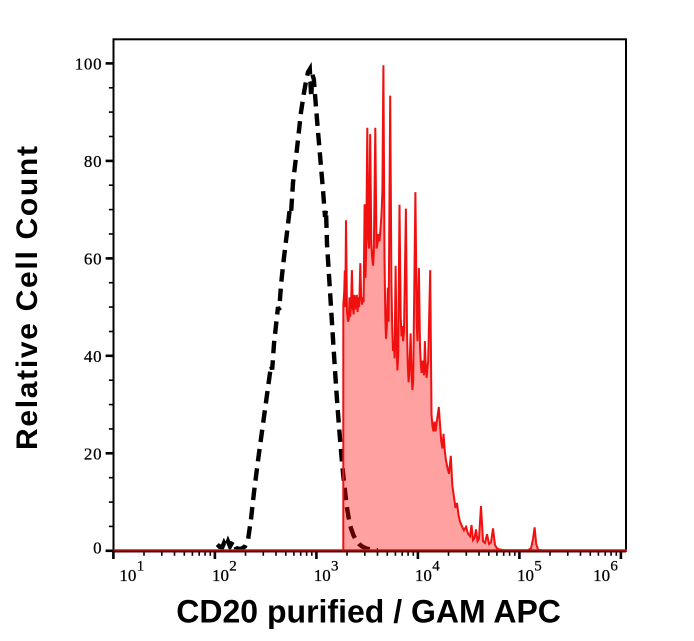 The height and width of the screenshot is (641, 694). I want to click on svg-text: 100, so click(89, 63).